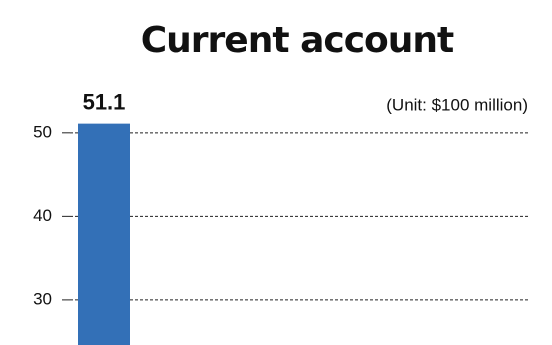 The width and height of the screenshot is (552, 345). Describe the element at coordinates (297, 40) in the screenshot. I see `chart-title: Current account` at that location.